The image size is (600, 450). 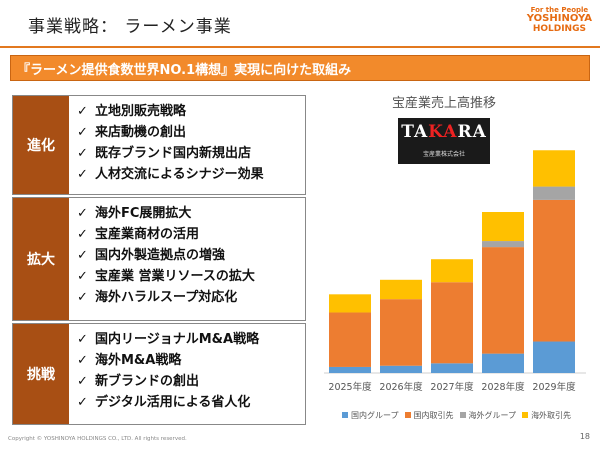 What do you see at coordinates (444, 132) in the screenshot?
I see `takara-logo-text: TAKARA` at bounding box center [444, 132].